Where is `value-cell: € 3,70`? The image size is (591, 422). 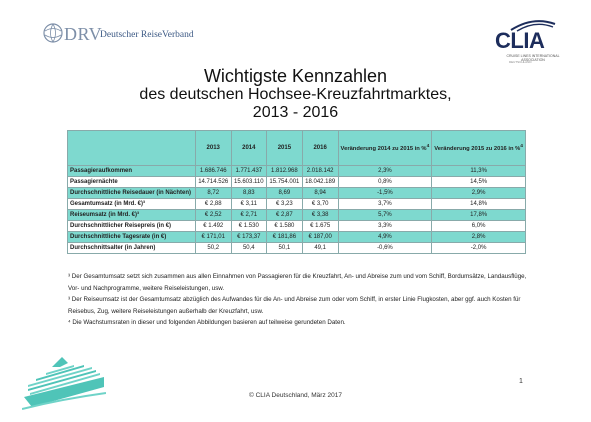 value-cell: € 3,70 is located at coordinates (320, 204).